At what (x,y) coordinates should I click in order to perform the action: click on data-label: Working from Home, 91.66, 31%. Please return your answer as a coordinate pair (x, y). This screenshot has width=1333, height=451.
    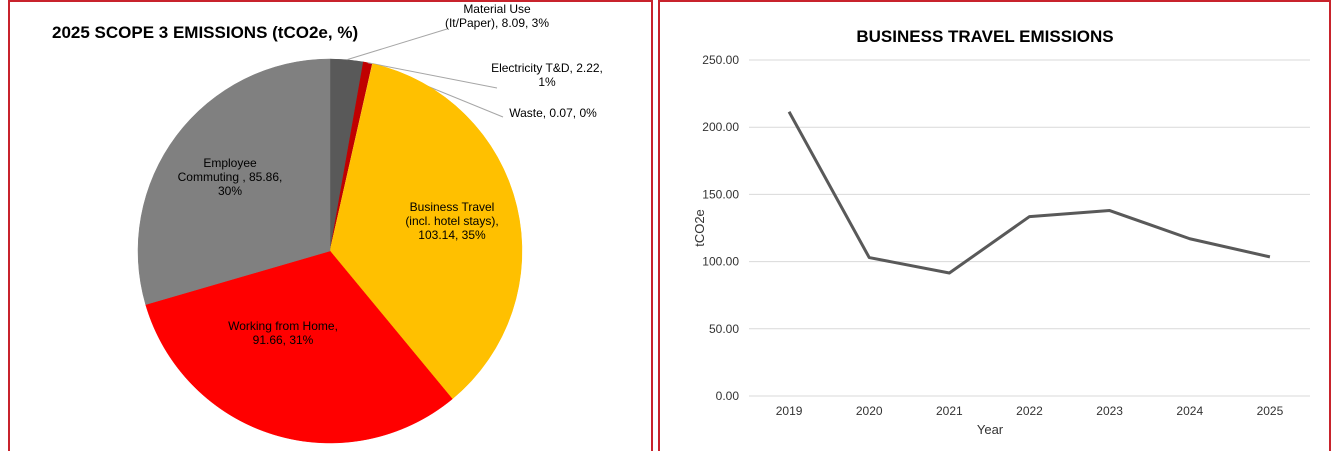
    Looking at the image, I should click on (283, 333).